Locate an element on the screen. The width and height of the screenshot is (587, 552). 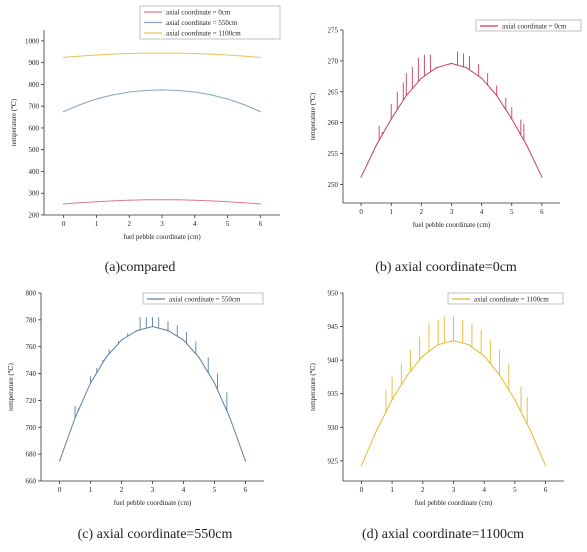
panel-caption: (a)compared is located at coordinates (140, 267).